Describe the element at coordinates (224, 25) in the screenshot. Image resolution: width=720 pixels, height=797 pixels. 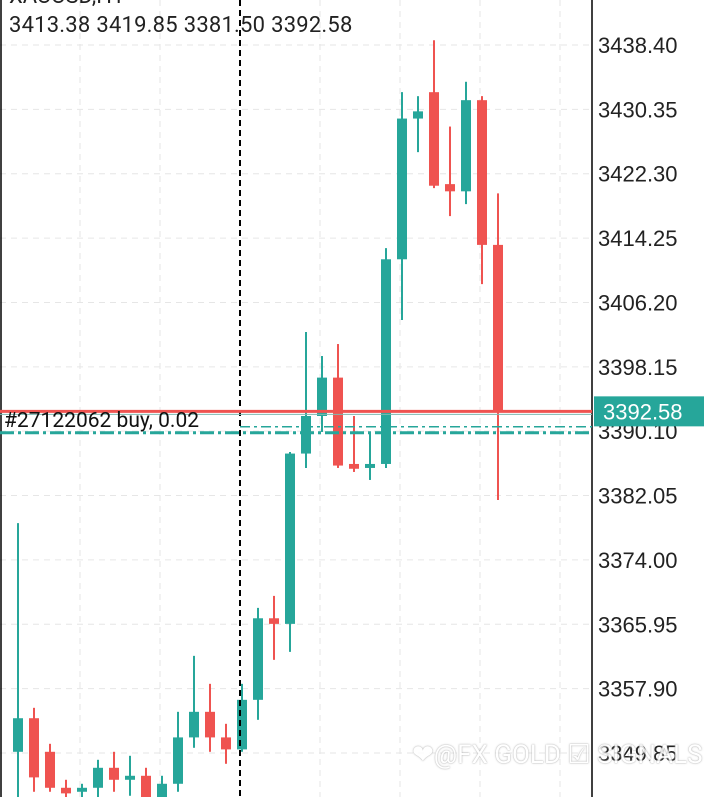
I see `ohlc-low: 3381.50` at that location.